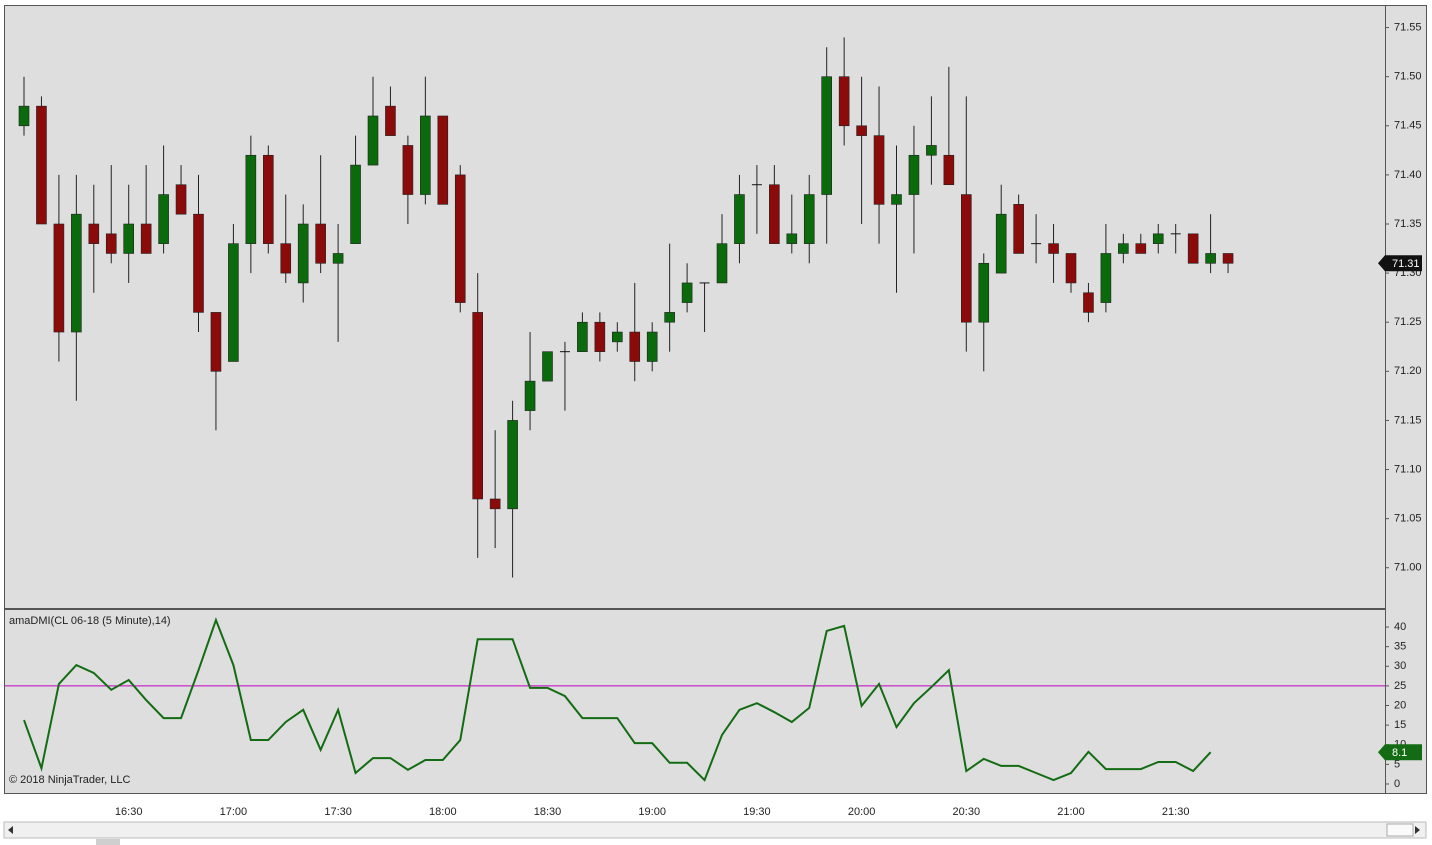 This screenshot has height=845, width=1432. Describe the element at coordinates (1408, 77) in the screenshot. I see `y-tick-label: 71.50` at that location.